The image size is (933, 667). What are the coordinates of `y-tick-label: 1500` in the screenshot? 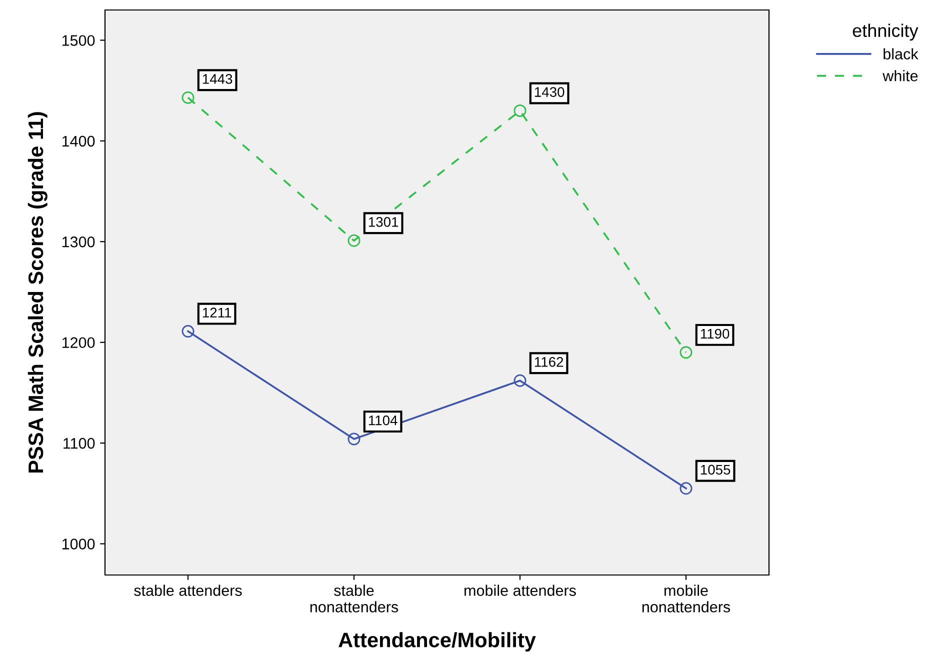 It's located at (78, 40).